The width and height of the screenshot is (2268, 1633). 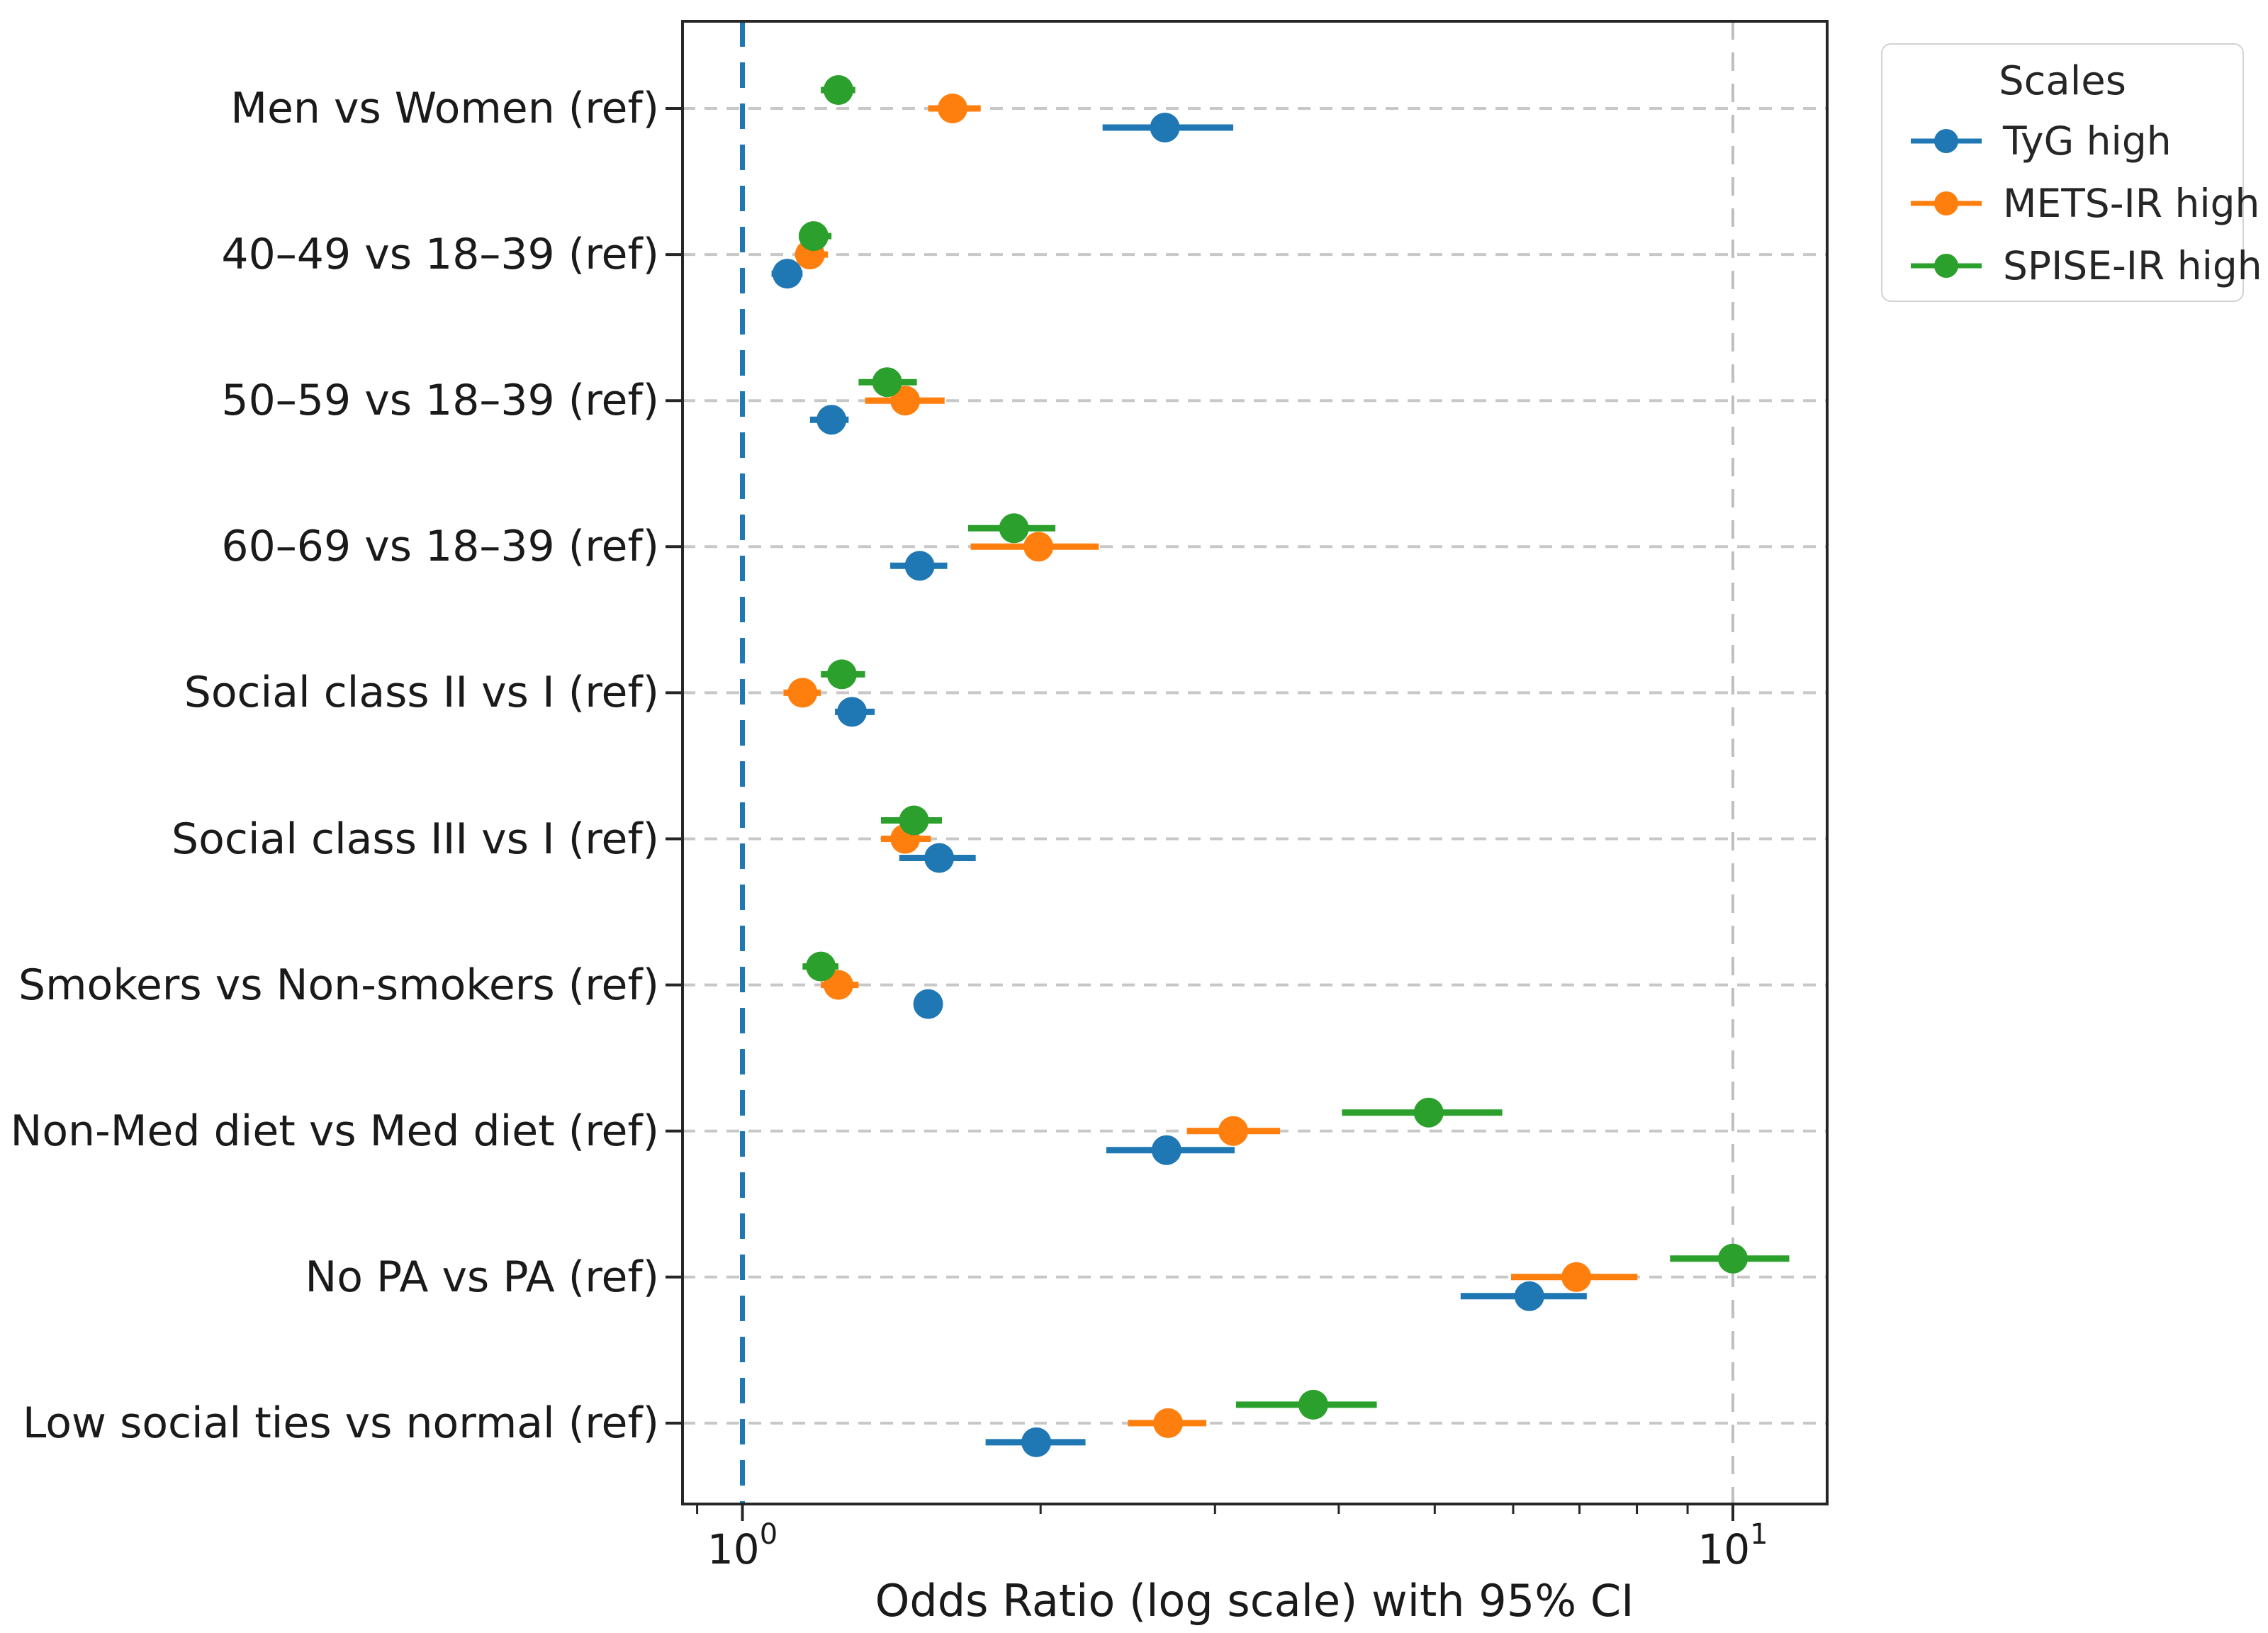 I want to click on category-label: 40–49 vs 18–39 (ref), so click(x=440, y=255).